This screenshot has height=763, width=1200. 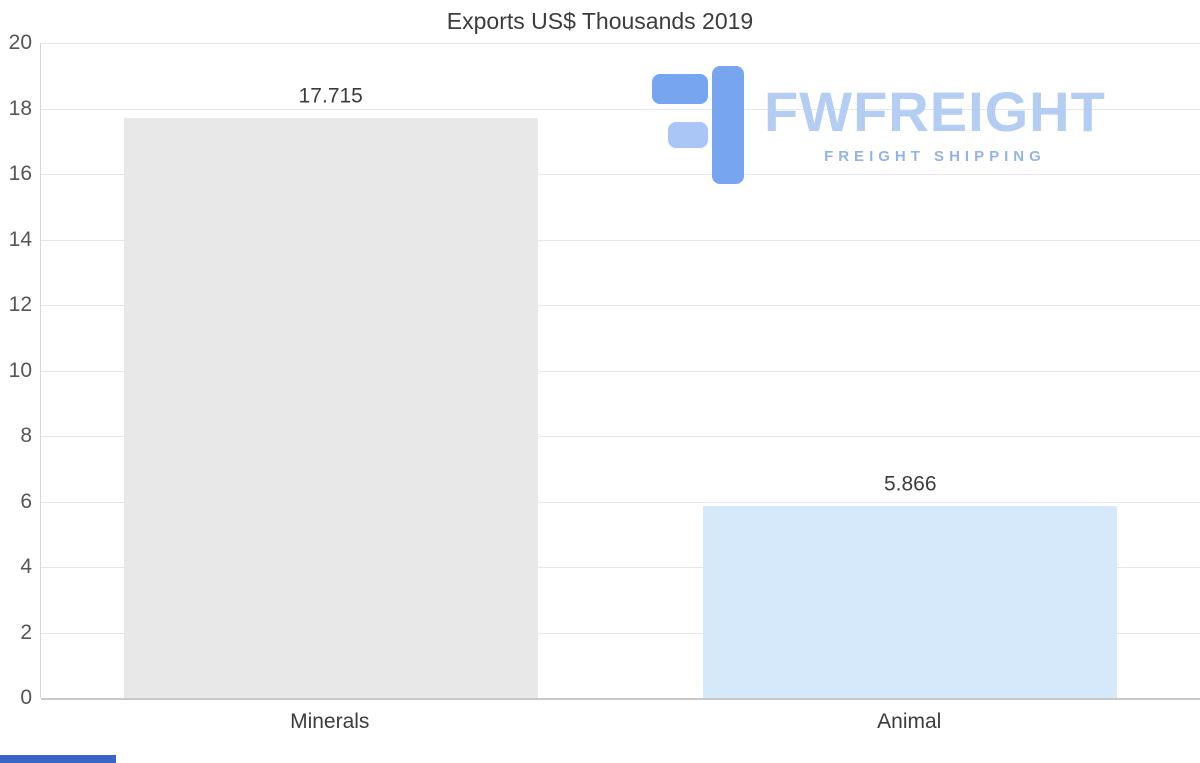 I want to click on bar-animal: 5.866, so click(x=910, y=585).